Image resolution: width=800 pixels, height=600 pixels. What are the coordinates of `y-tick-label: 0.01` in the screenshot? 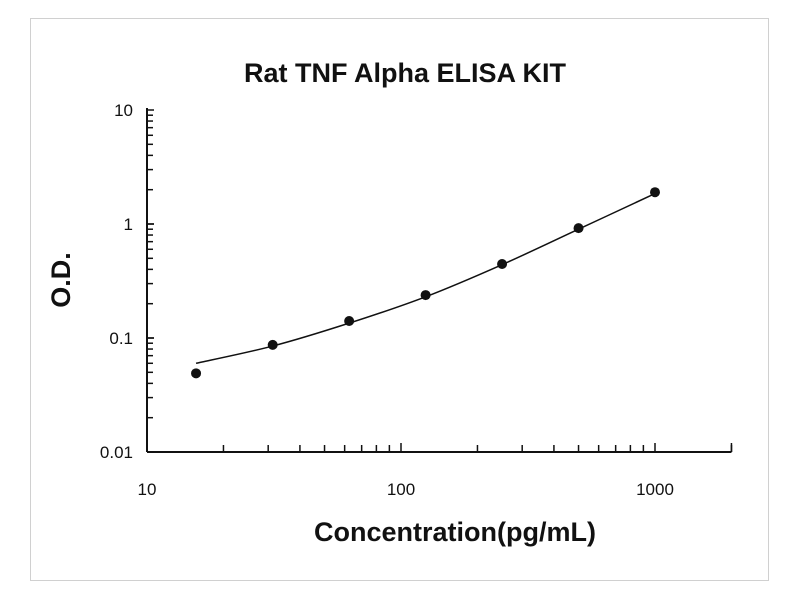 It's located at (116, 452).